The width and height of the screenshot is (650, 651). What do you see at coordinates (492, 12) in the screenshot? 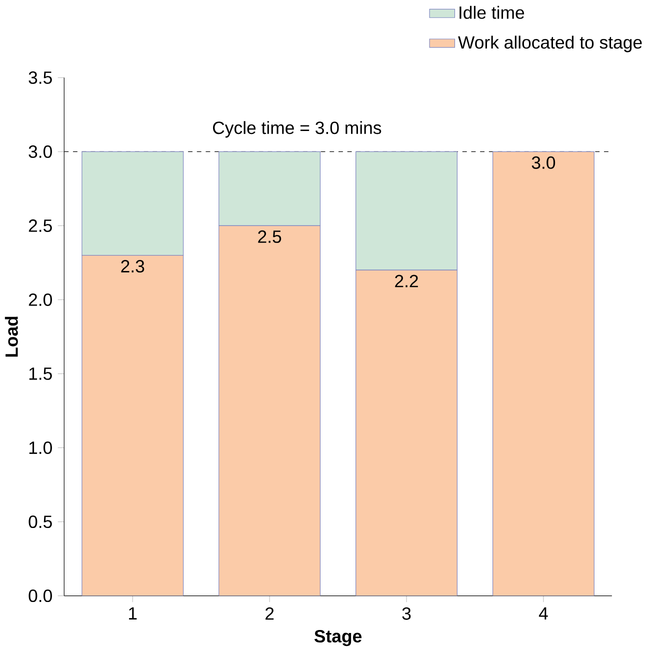
I see `legend-label: Idle time` at bounding box center [492, 12].